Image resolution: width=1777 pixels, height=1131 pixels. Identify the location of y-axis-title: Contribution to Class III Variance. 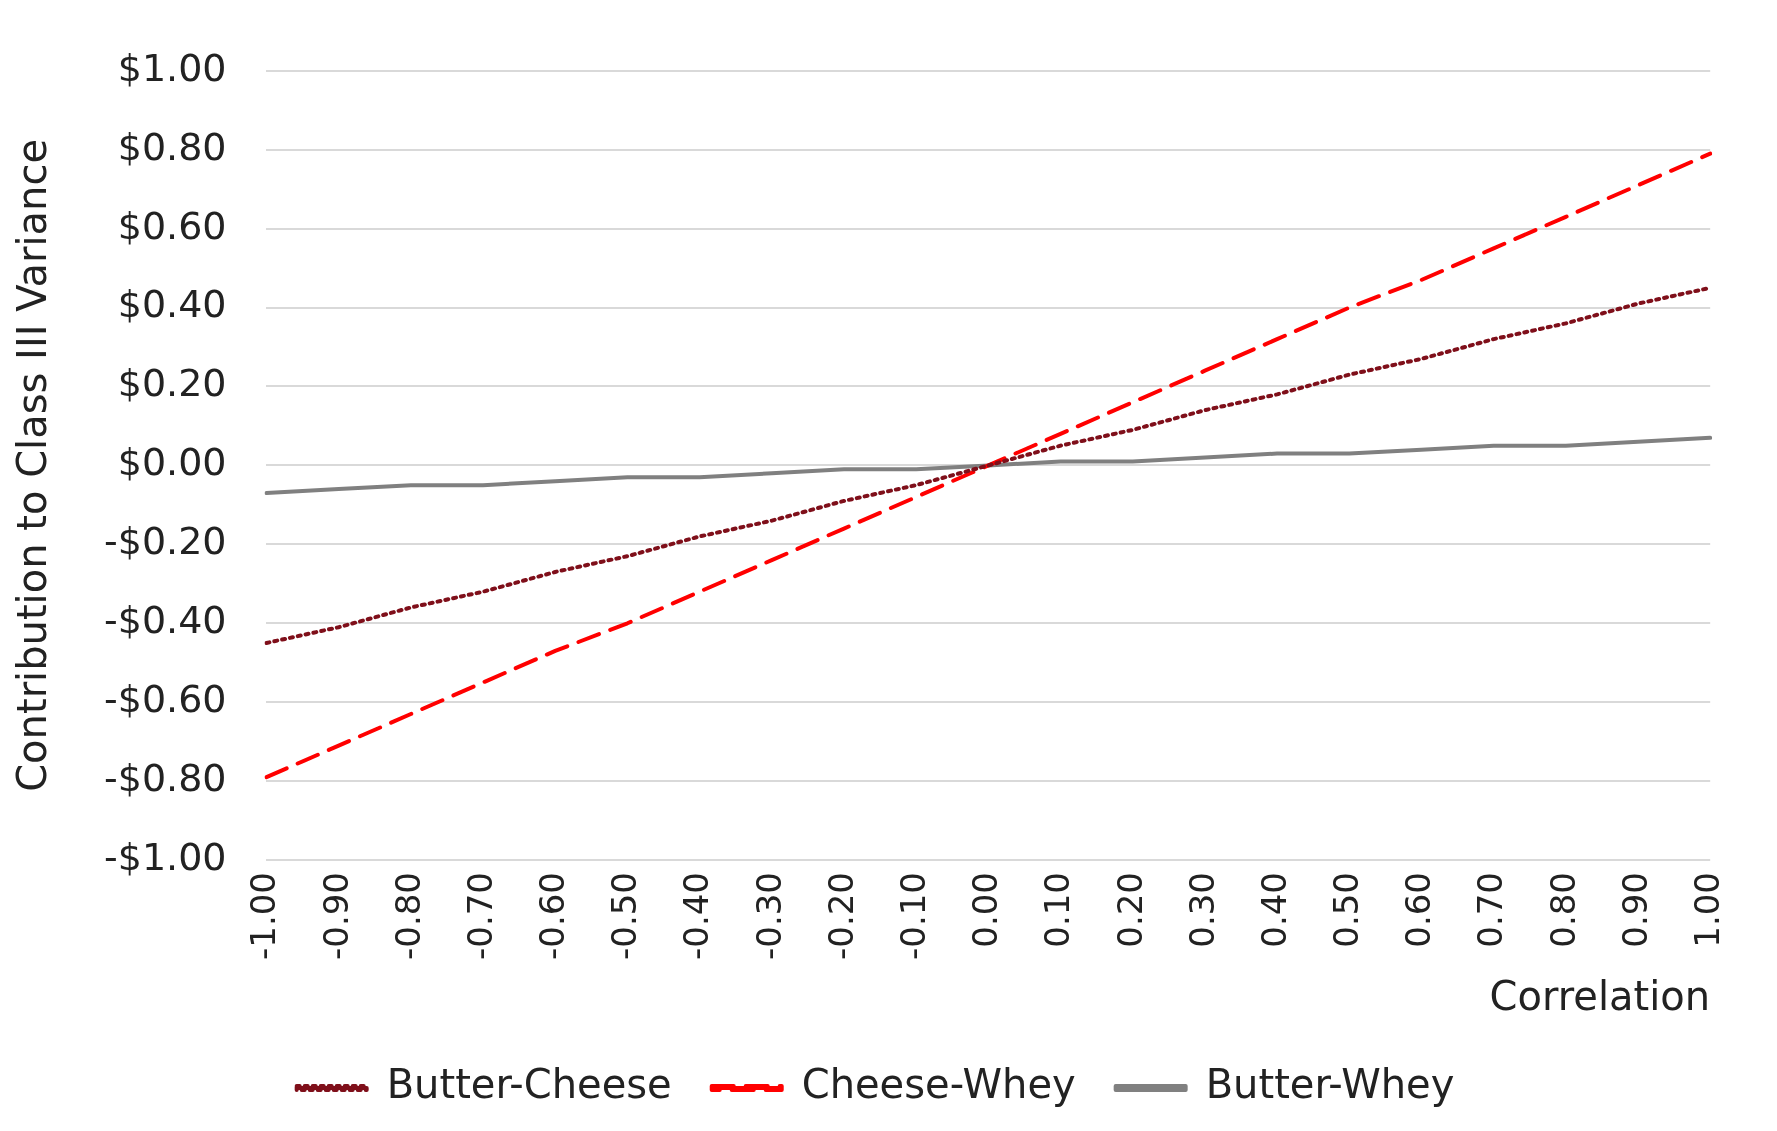
(32, 465).